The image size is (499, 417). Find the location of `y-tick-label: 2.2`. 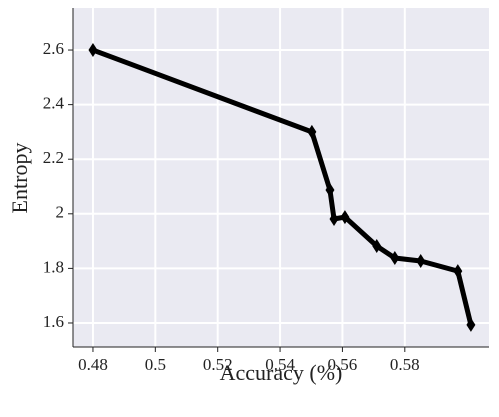

y-tick-label: 2.2 is located at coordinates (53, 157).